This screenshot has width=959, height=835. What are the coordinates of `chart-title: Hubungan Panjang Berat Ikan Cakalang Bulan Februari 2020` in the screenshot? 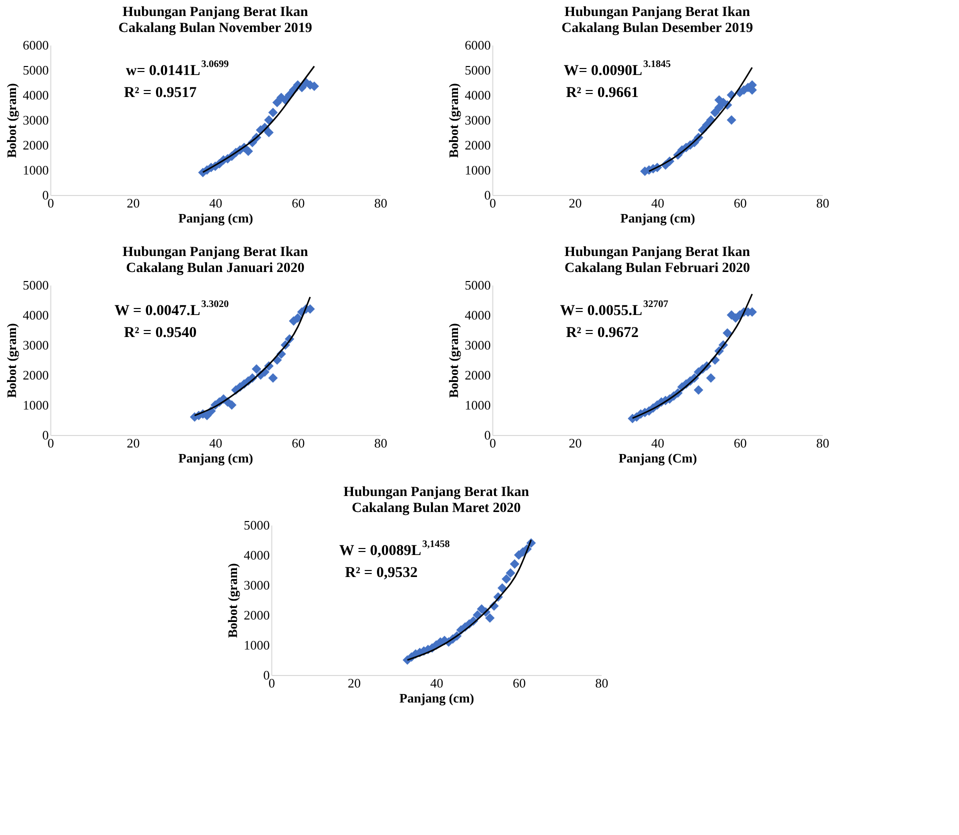 It's located at (657, 260).